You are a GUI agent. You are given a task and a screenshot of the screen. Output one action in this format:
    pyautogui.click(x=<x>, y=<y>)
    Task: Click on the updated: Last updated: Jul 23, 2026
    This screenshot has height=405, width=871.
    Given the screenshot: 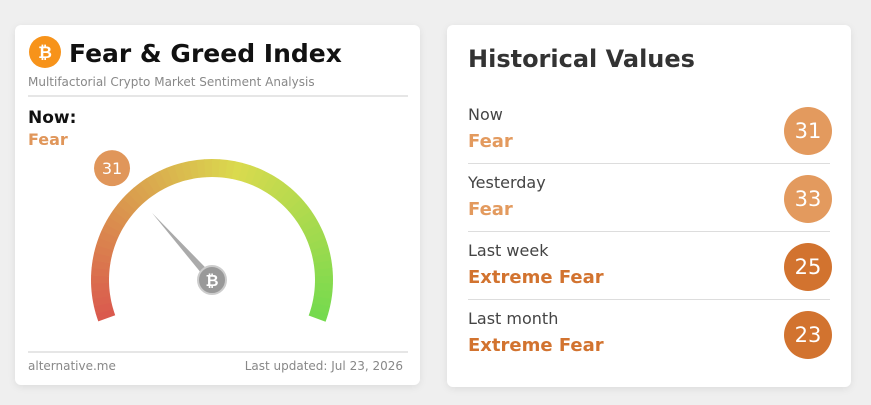 What is the action you would take?
    pyautogui.click(x=323, y=366)
    